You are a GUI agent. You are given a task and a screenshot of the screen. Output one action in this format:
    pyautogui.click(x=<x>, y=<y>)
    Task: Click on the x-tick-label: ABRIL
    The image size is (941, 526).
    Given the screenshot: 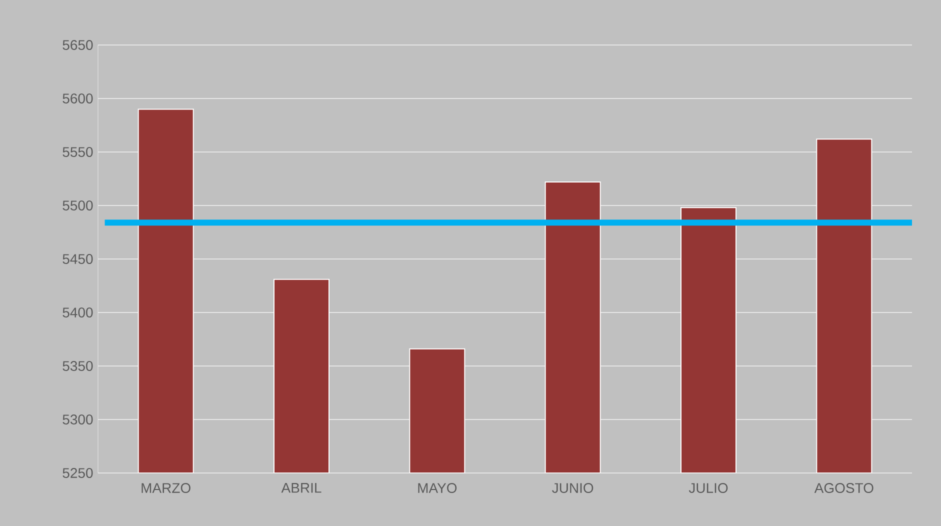 What is the action you would take?
    pyautogui.click(x=301, y=488)
    